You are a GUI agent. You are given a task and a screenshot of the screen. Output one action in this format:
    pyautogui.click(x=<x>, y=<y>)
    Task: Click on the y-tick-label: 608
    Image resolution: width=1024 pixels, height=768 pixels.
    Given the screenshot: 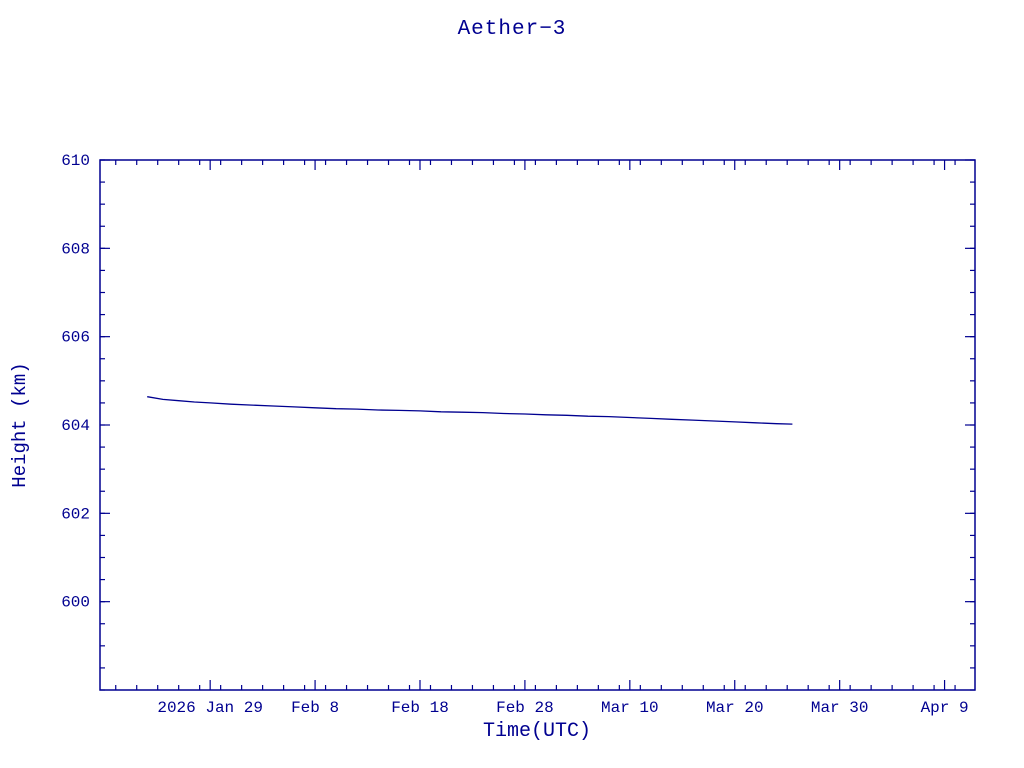 What is the action you would take?
    pyautogui.click(x=75, y=249)
    